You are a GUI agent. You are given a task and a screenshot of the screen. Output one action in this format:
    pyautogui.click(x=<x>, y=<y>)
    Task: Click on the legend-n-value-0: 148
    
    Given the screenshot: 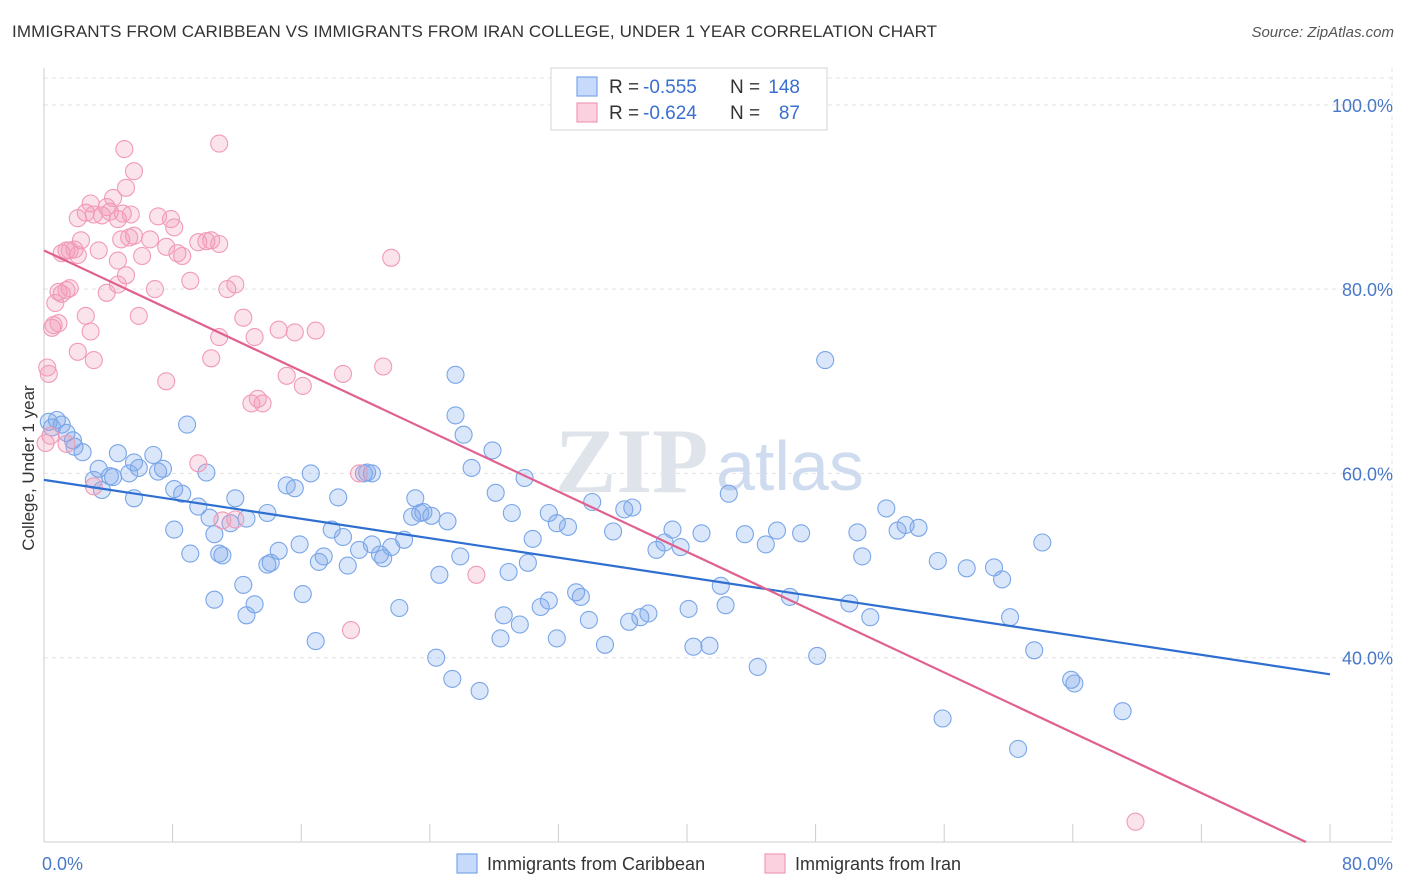 What is the action you would take?
    pyautogui.click(x=784, y=87)
    